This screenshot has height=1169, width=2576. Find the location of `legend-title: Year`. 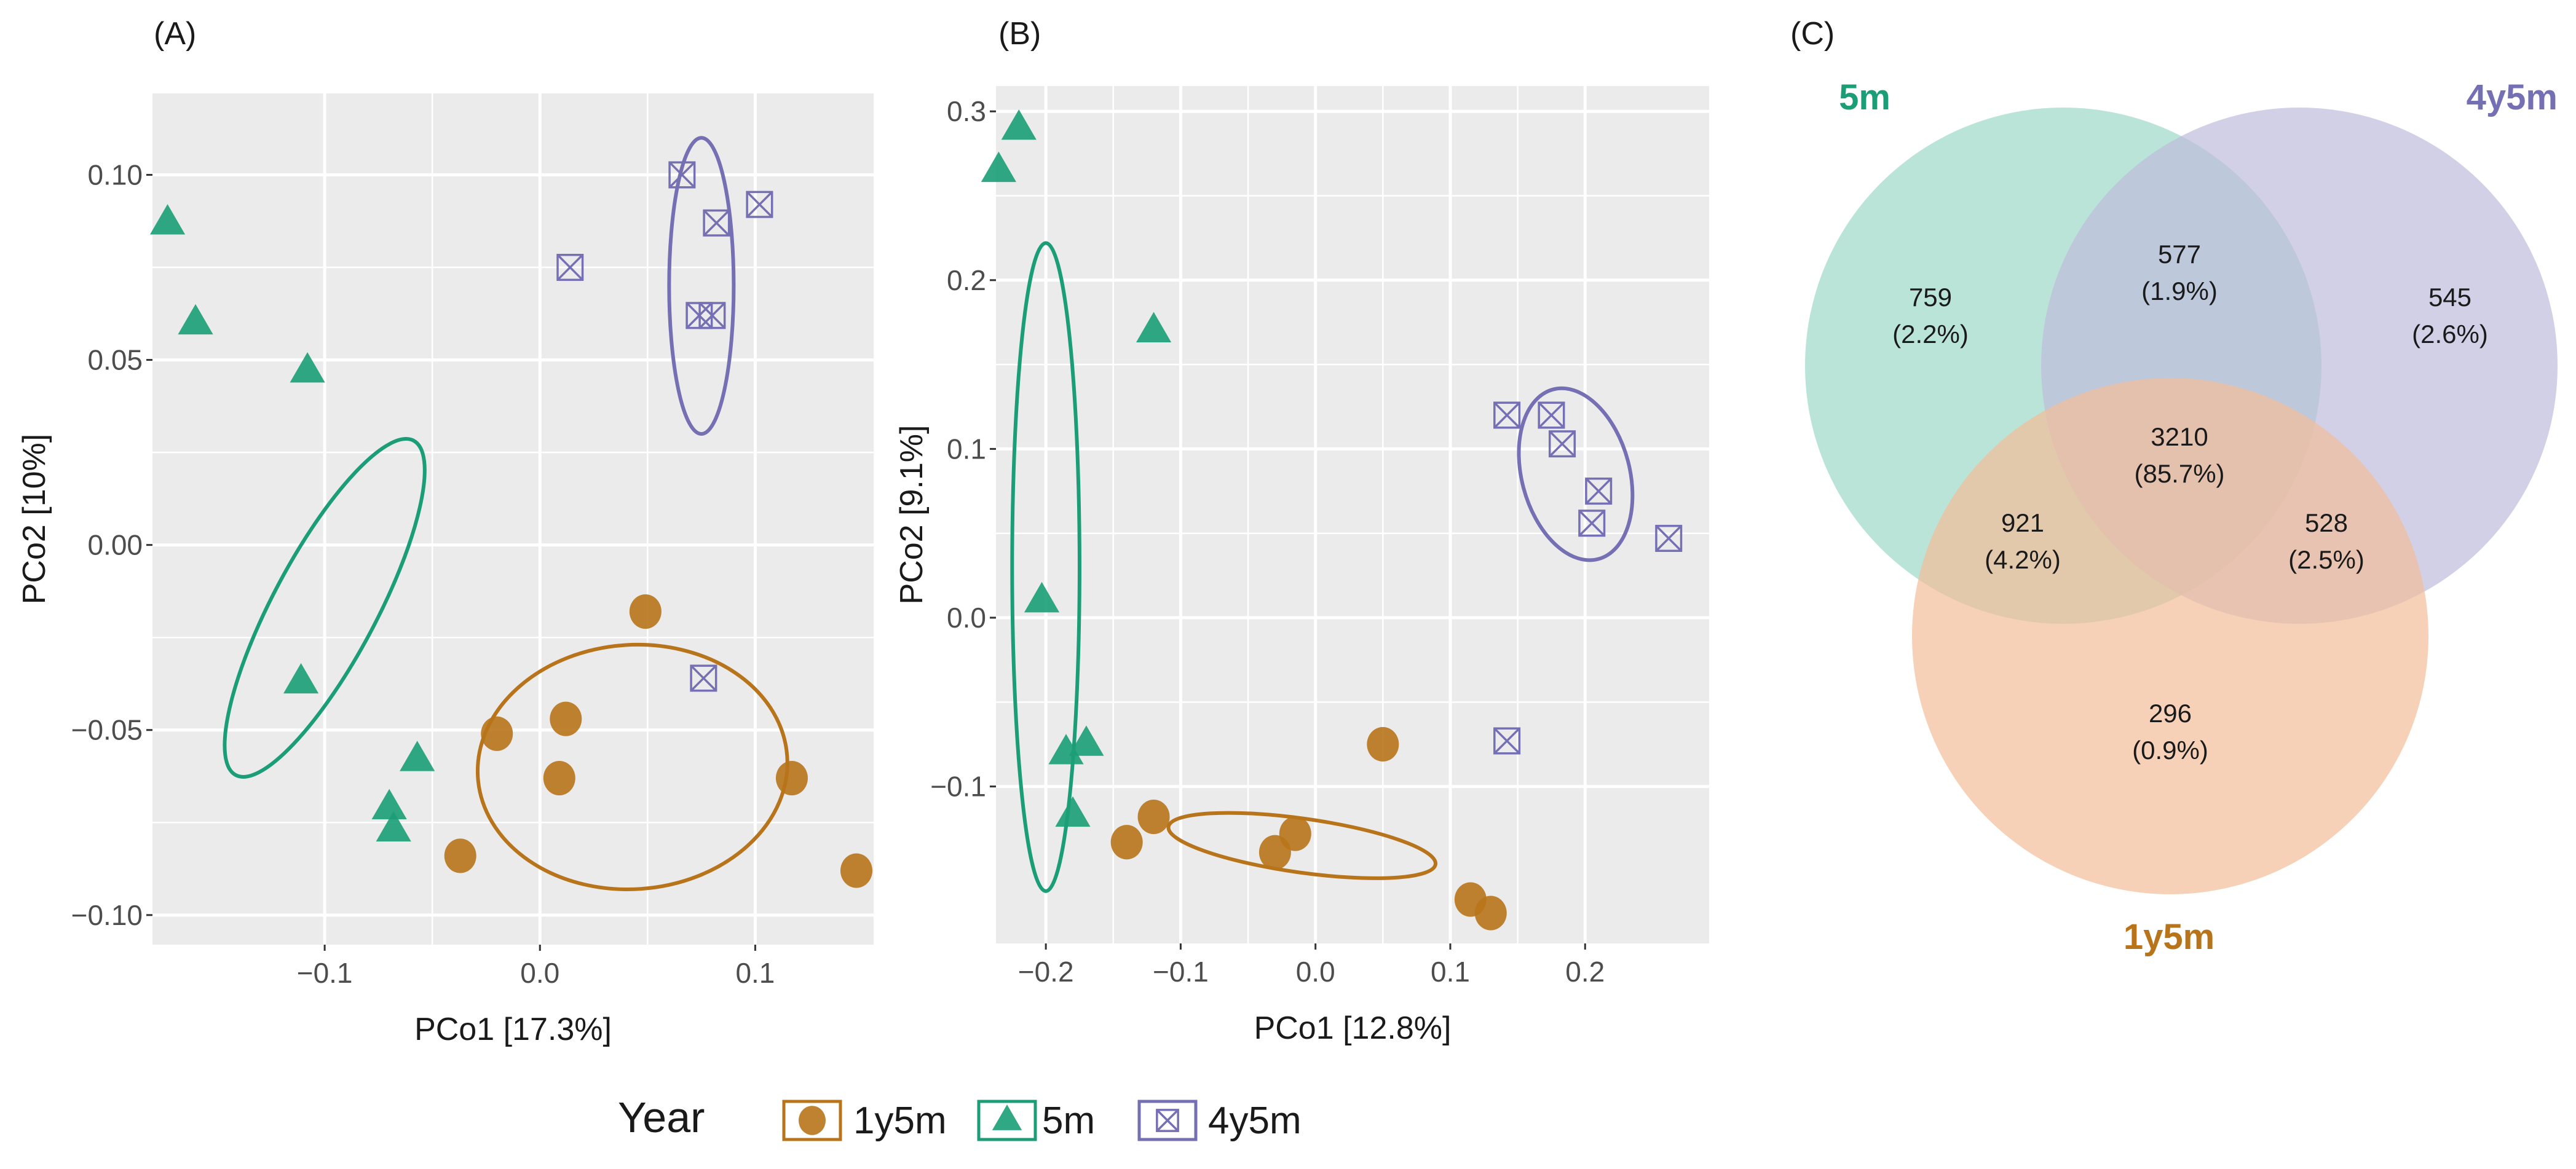

legend-title: Year is located at coordinates (661, 1117).